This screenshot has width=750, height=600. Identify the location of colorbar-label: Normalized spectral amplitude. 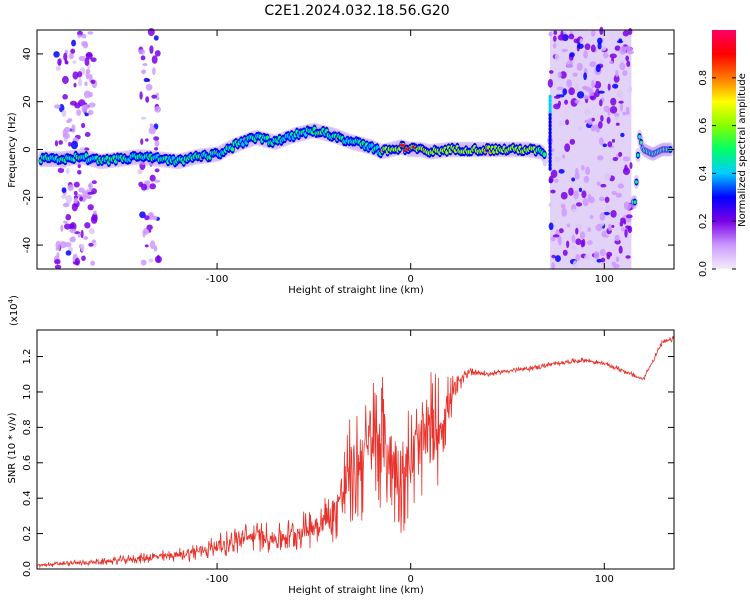
(742, 150).